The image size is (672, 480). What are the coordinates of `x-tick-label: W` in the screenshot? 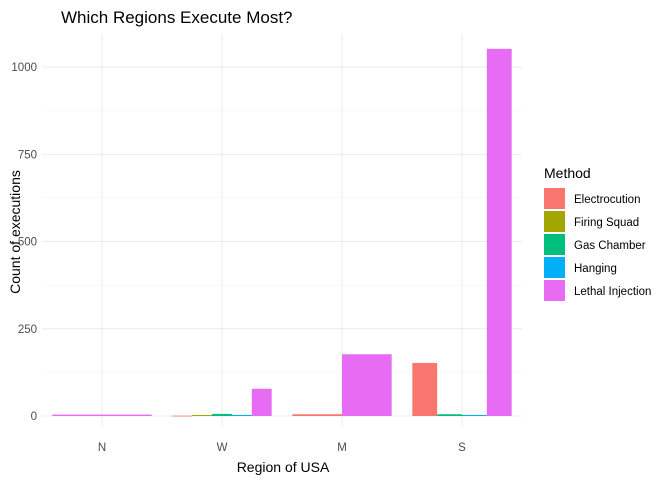 It's located at (222, 448).